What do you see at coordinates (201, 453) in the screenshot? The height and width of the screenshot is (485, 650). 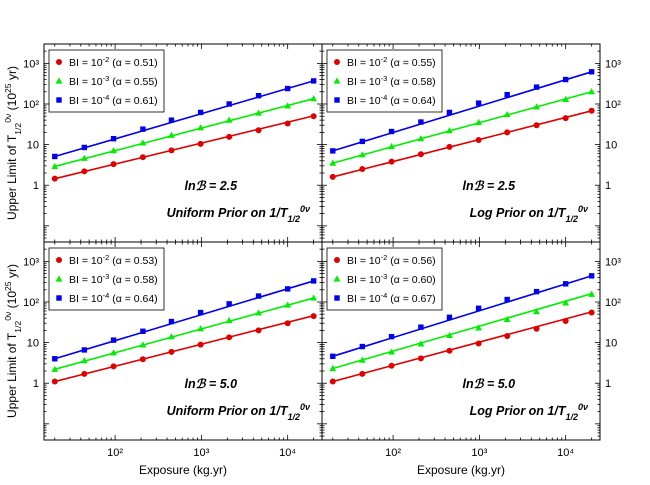 I see `x-tick-label: 10³` at bounding box center [201, 453].